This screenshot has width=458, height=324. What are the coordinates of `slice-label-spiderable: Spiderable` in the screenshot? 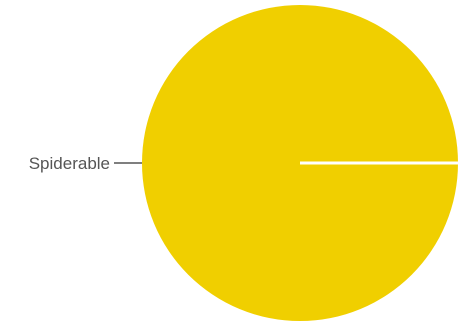 It's located at (69, 163).